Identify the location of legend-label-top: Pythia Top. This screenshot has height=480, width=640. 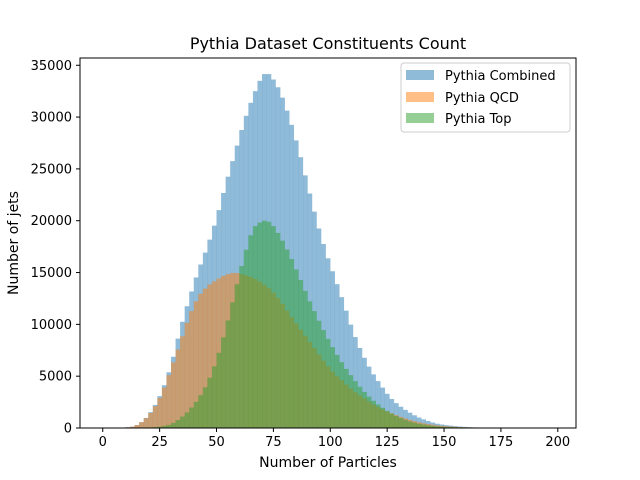
(478, 119).